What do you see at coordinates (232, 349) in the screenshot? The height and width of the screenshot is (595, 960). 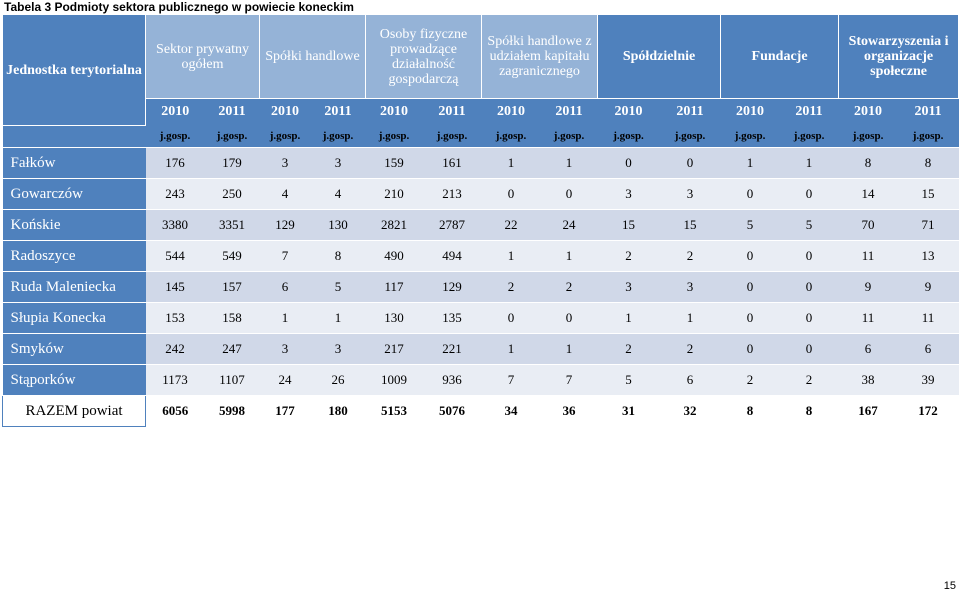 I see `cell-value: 247` at bounding box center [232, 349].